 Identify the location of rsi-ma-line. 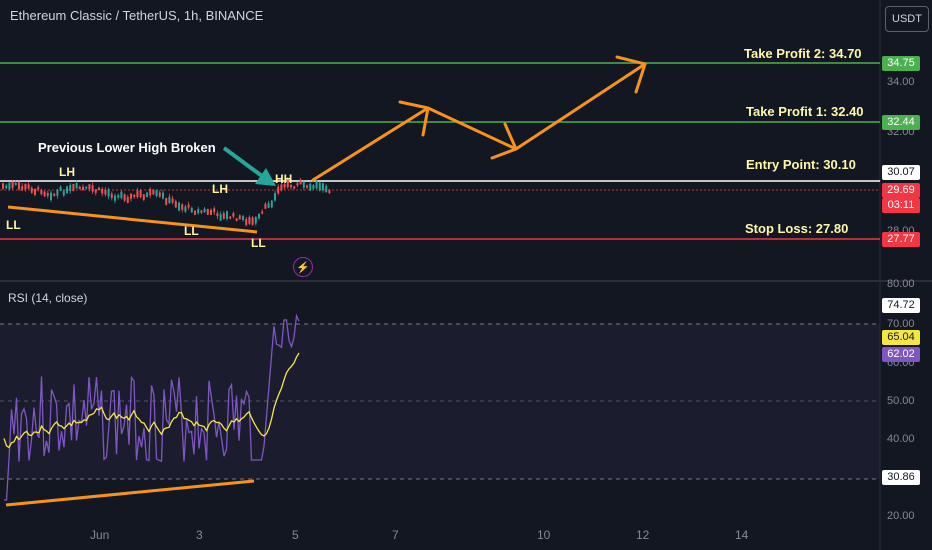
(151, 400).